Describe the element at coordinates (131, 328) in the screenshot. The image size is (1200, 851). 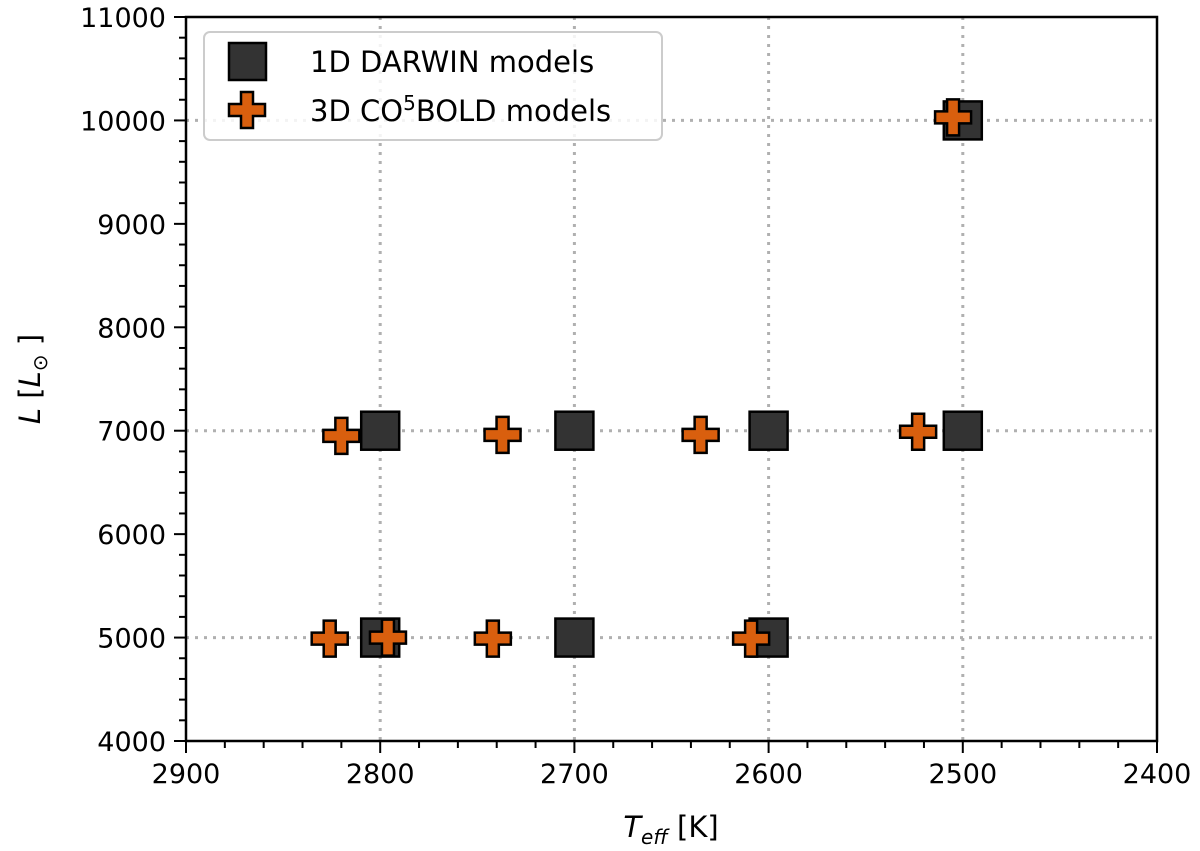
I see `y-tick-label: 8000` at that location.